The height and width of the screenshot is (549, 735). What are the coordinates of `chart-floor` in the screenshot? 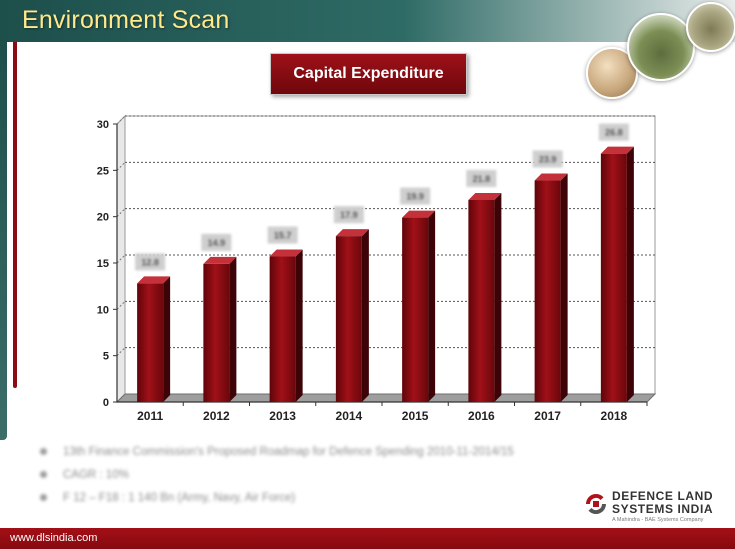 It's located at (386, 398).